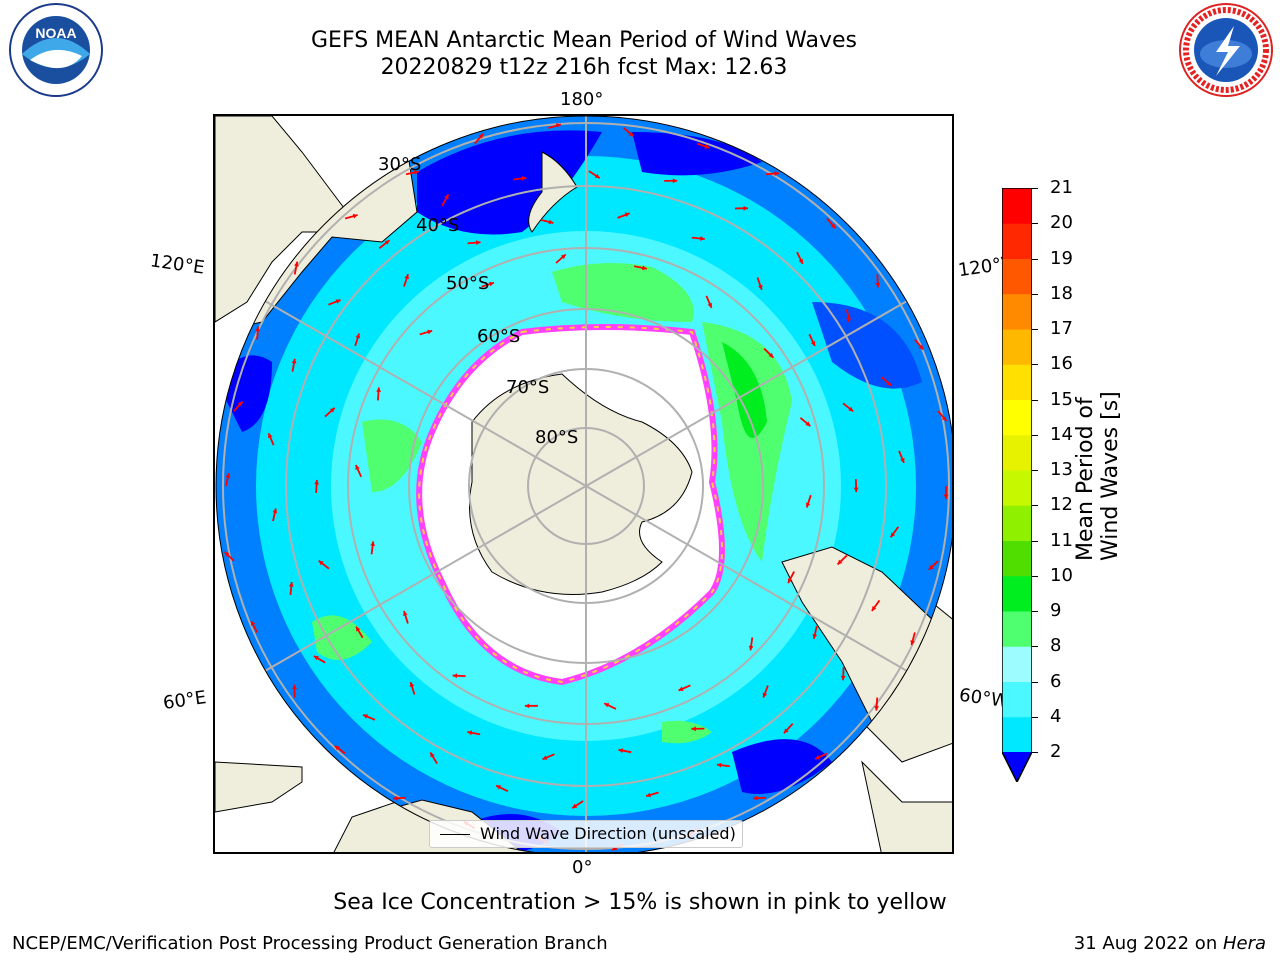 The width and height of the screenshot is (1280, 960). Describe the element at coordinates (177, 264) in the screenshot. I see `lon-label-120e: 120°E` at that location.